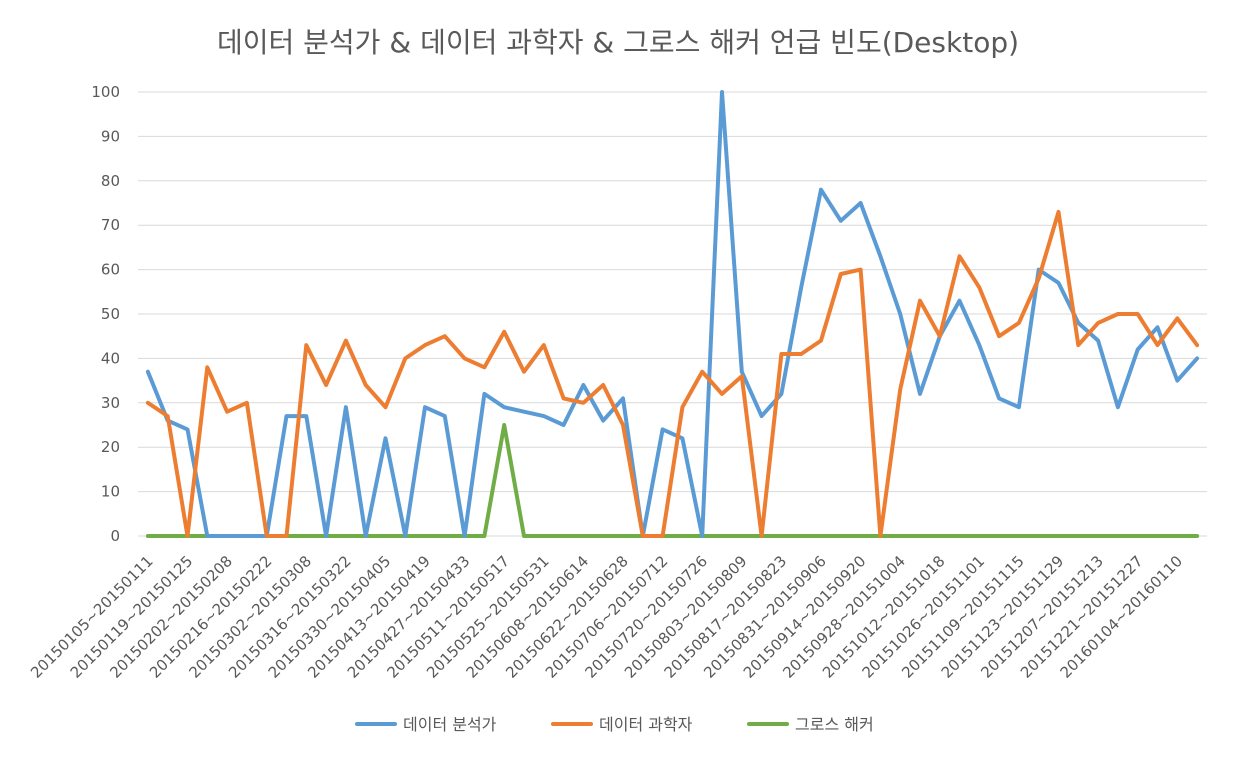  I want to click on y-tick-label: 20, so click(110, 447).